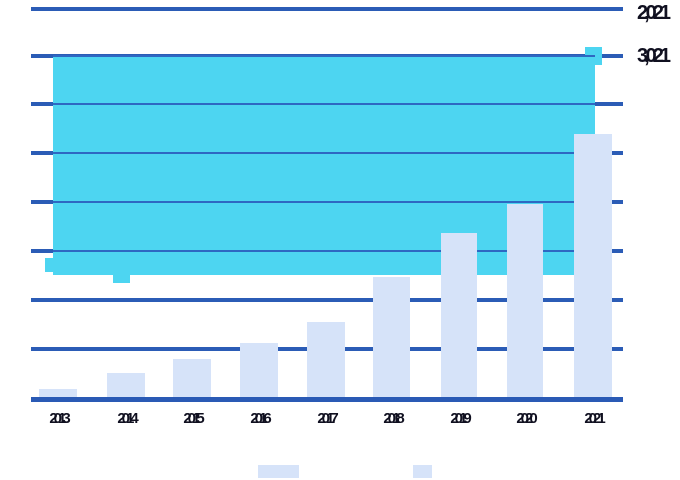 This screenshot has width=680, height=480. What do you see at coordinates (326, 360) in the screenshot?
I see `bar-2017` at bounding box center [326, 360].